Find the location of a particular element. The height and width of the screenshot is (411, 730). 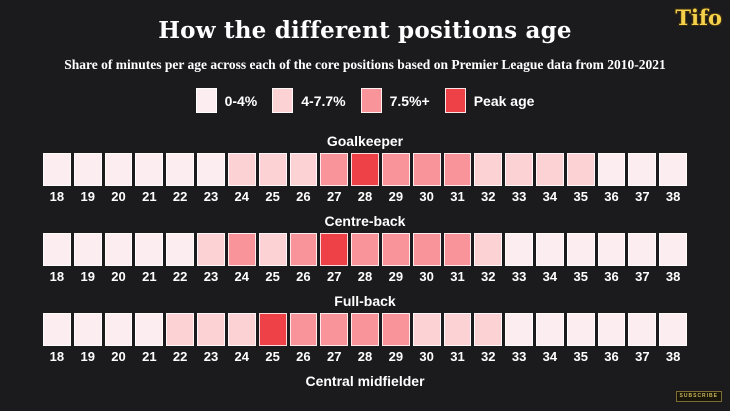

position-title: Centre-back is located at coordinates (365, 221).